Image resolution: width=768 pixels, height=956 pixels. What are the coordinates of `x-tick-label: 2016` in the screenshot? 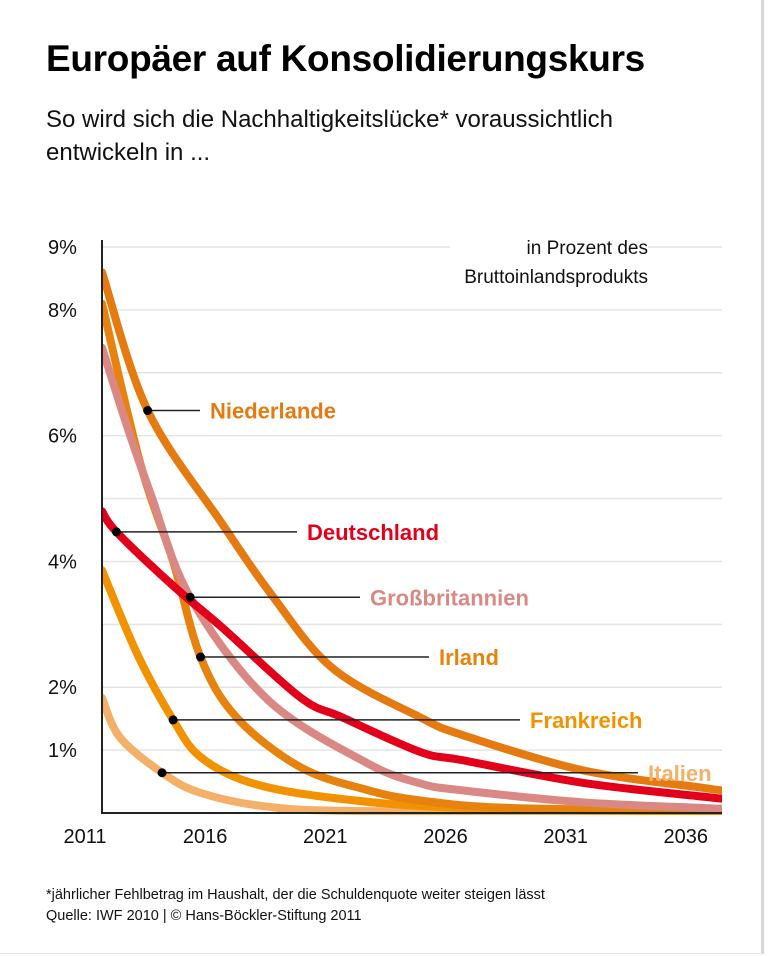 It's located at (205, 837).